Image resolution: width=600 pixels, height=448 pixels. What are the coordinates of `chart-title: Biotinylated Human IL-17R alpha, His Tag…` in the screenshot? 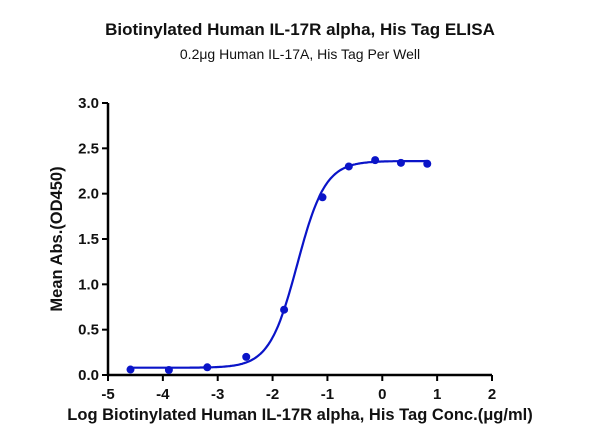 It's located at (300, 29).